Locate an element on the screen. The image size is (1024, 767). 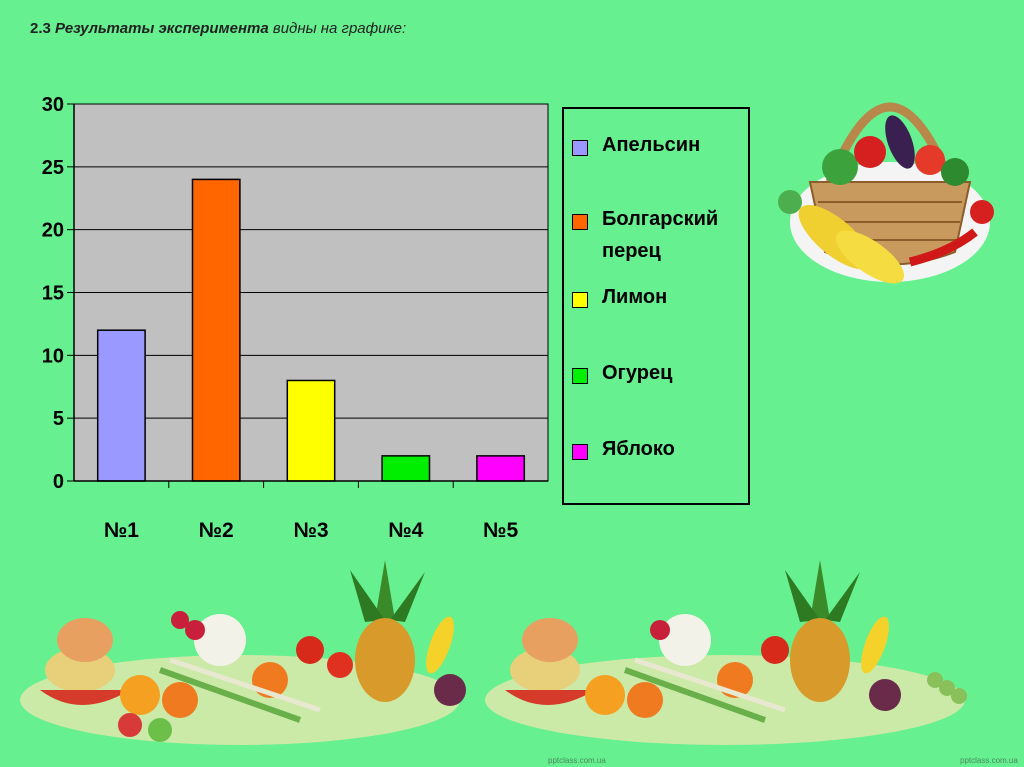
legend-item: Болгарский перец is located at coordinates (662, 237).